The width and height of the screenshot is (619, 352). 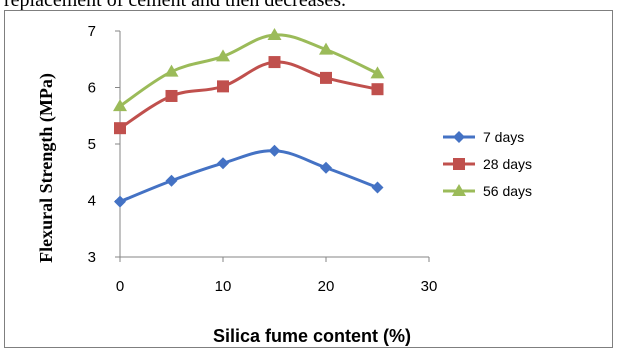 What do you see at coordinates (92, 257) in the screenshot?
I see `y-tick-label: 3` at bounding box center [92, 257].